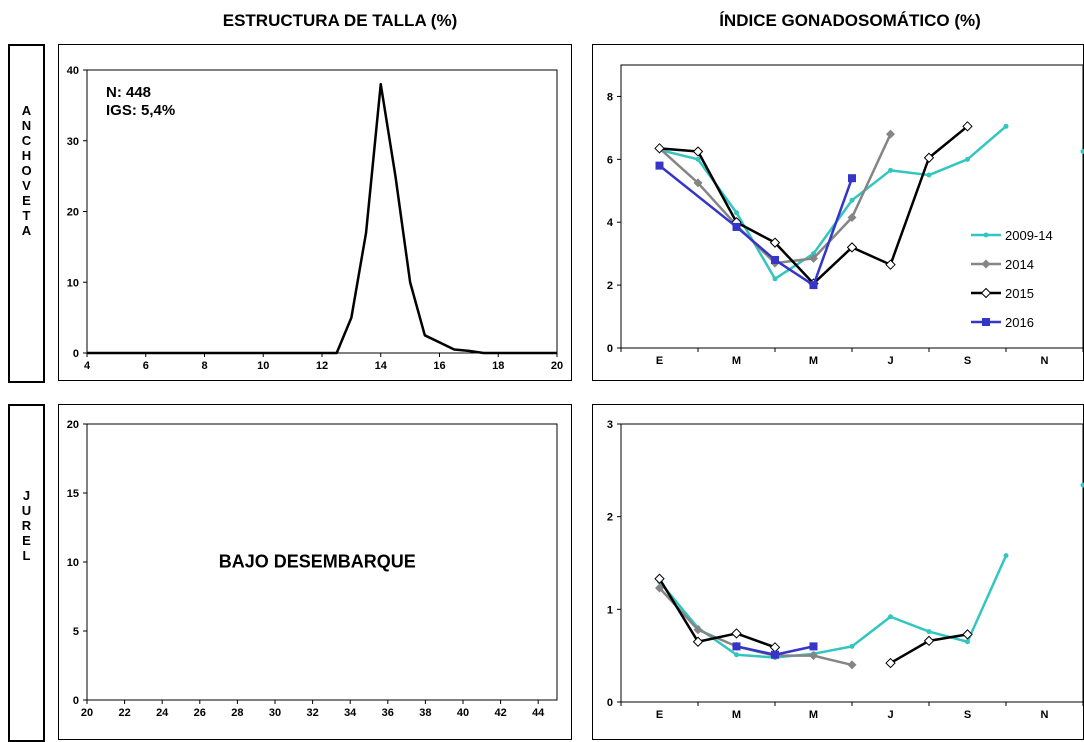 This screenshot has width=1084, height=742. Describe the element at coordinates (73, 142) in the screenshot. I see `y-tick-label: 30` at that location.